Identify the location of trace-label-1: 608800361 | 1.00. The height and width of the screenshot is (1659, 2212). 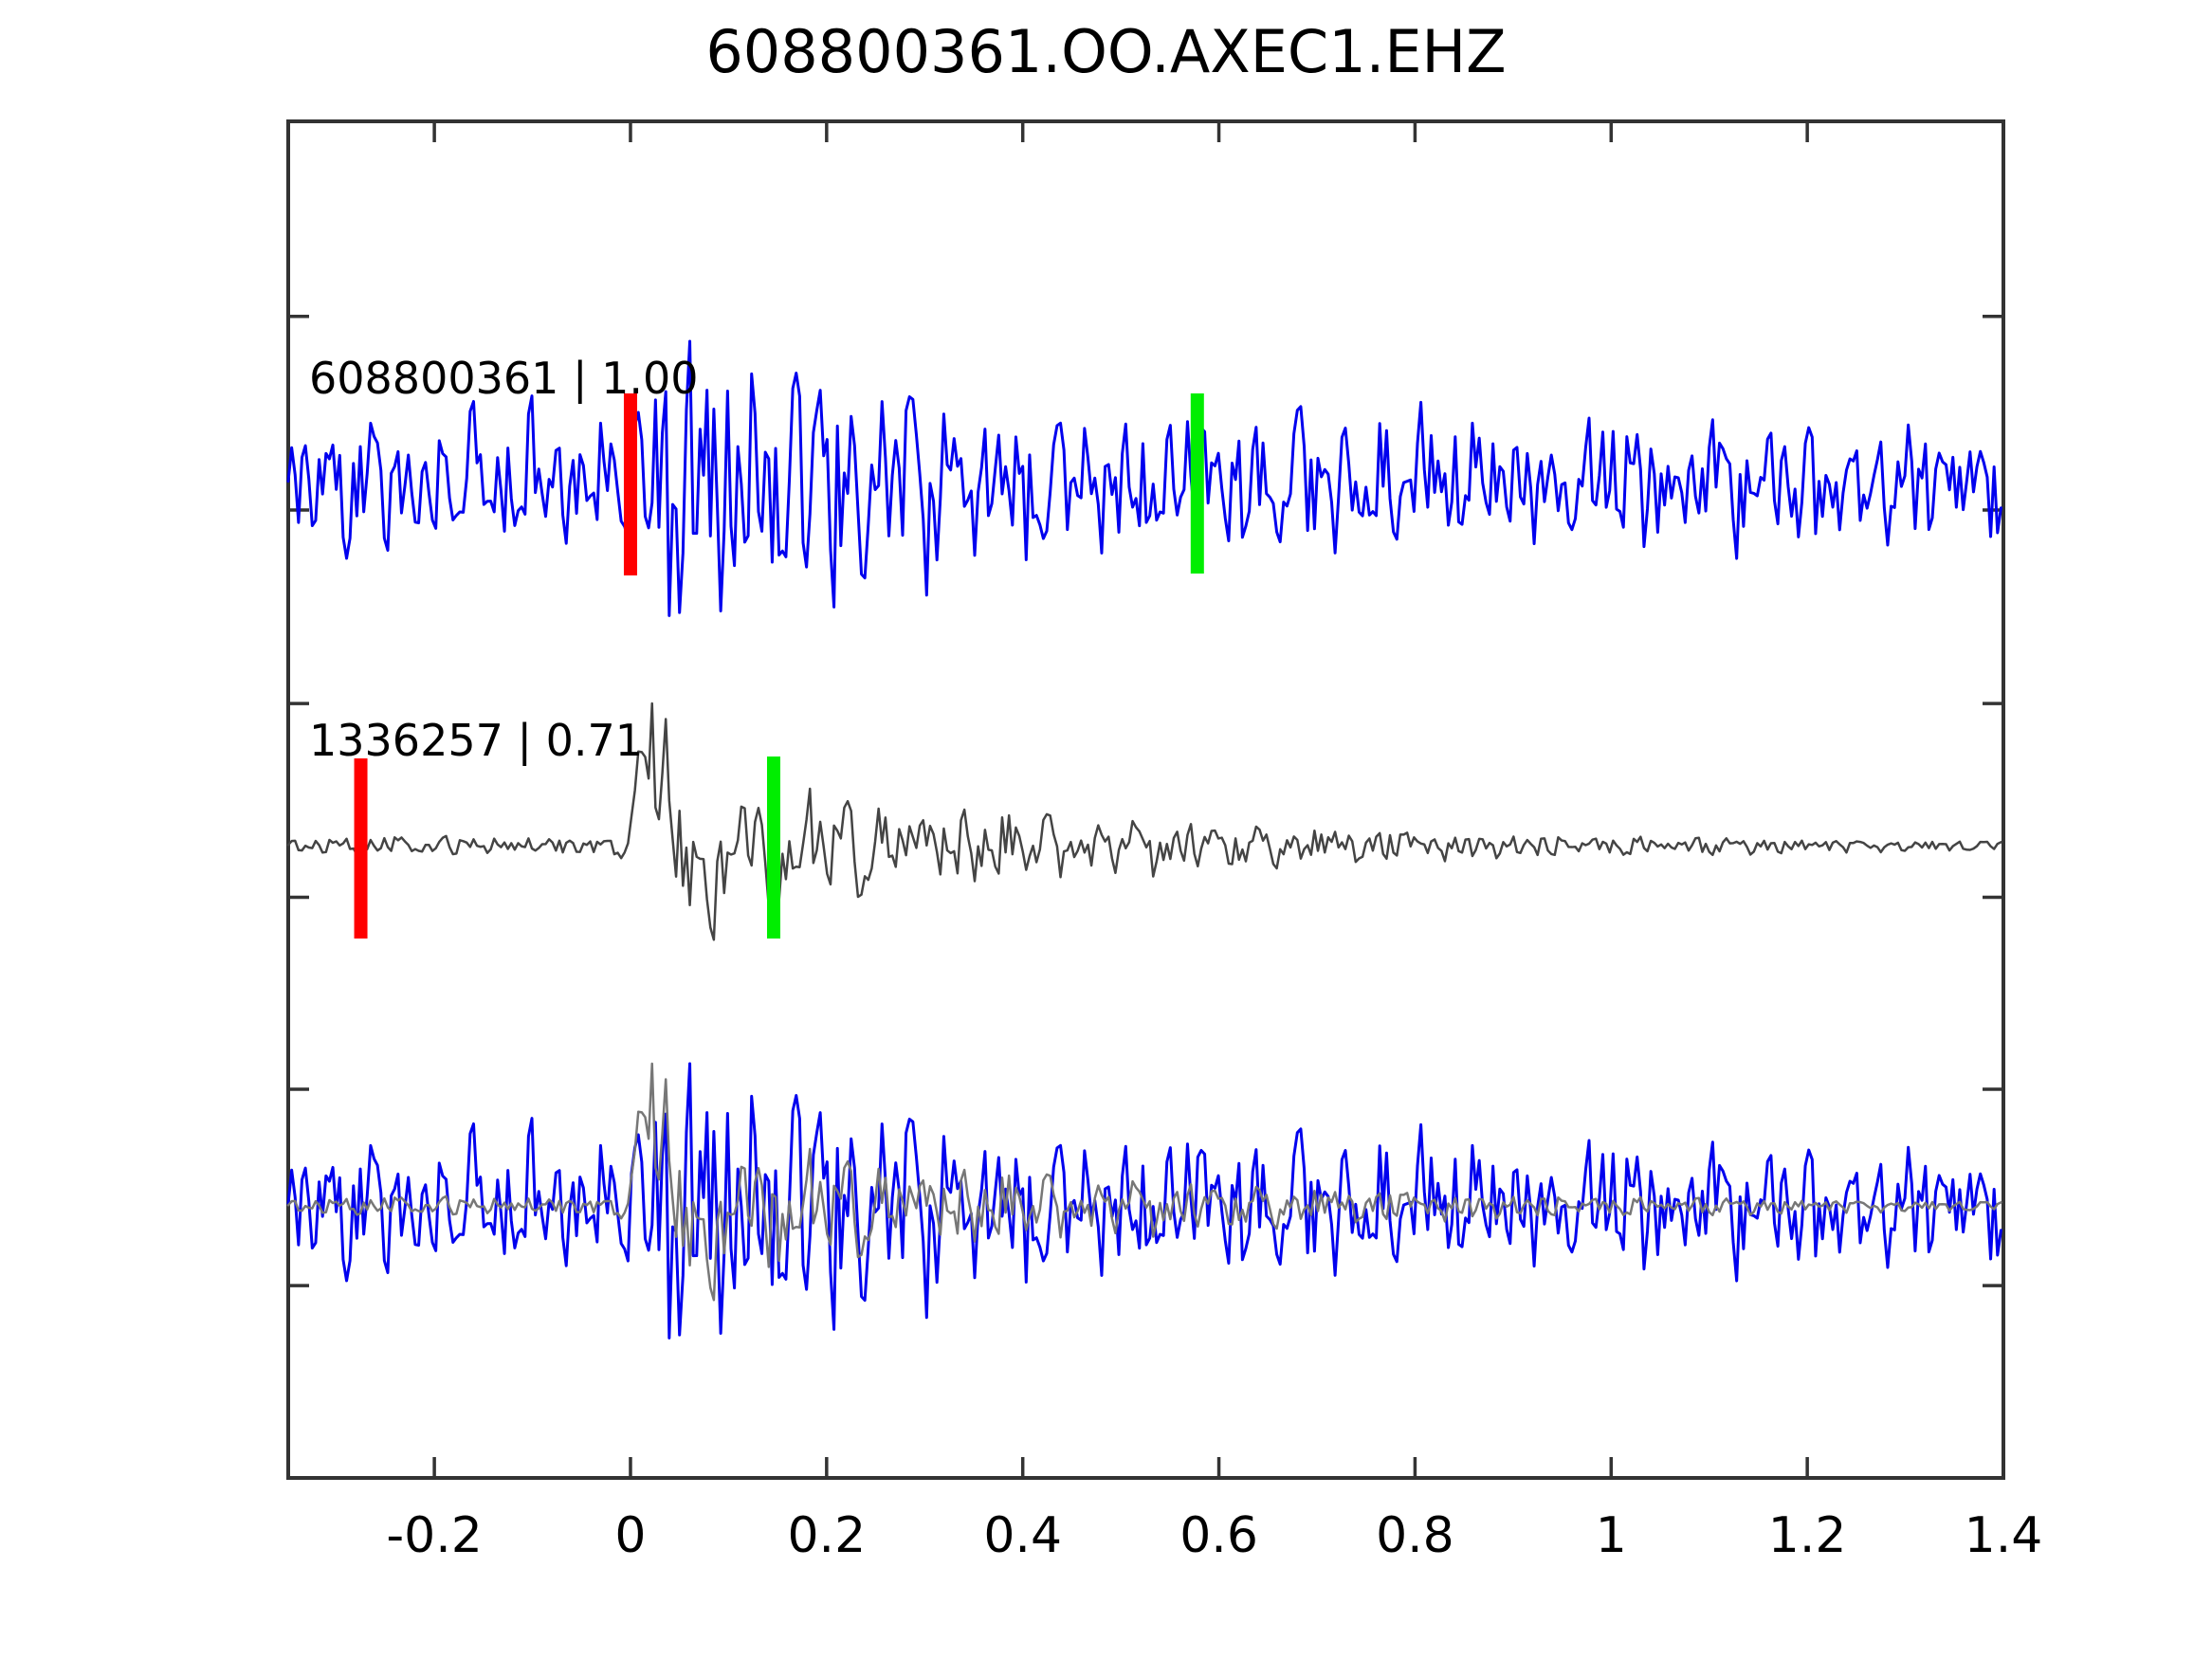
(504, 379).